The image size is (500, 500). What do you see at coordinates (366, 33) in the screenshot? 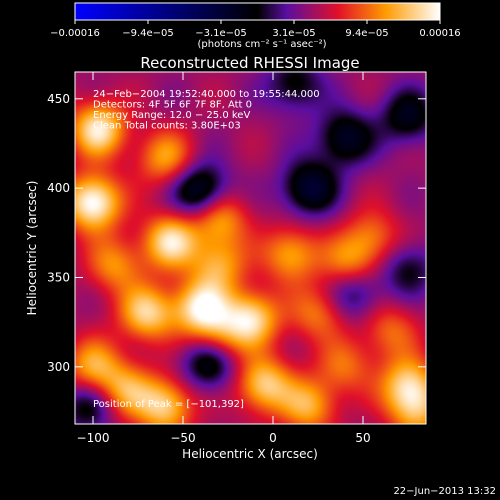
I see `colorbar-tick-label: 9.4e−05` at bounding box center [366, 33].